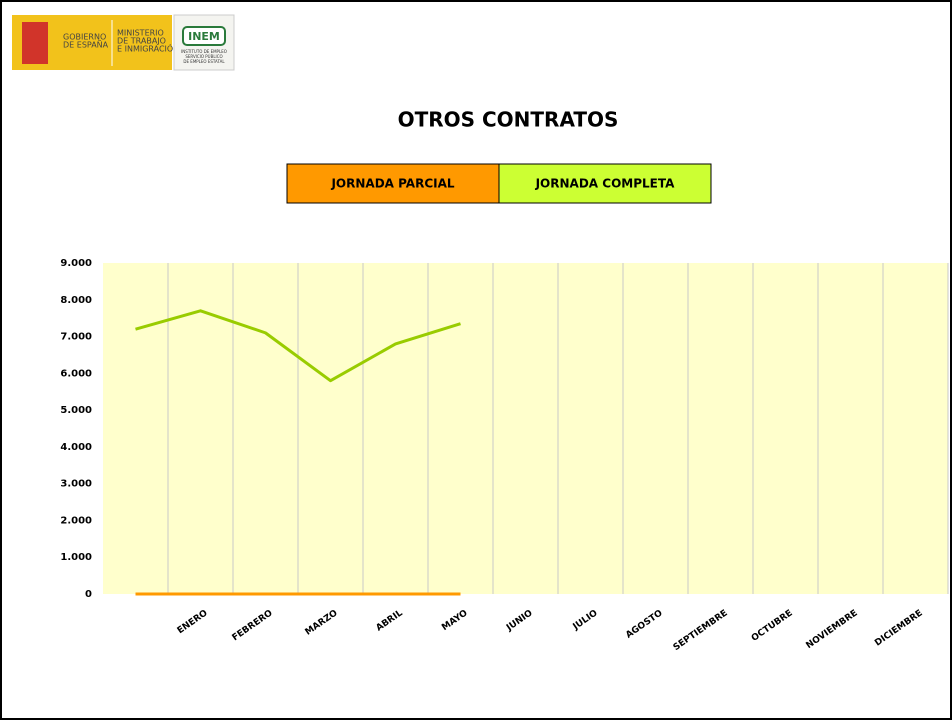 Image resolution: width=952 pixels, height=720 pixels. I want to click on inem-text: INEM, so click(204, 36).